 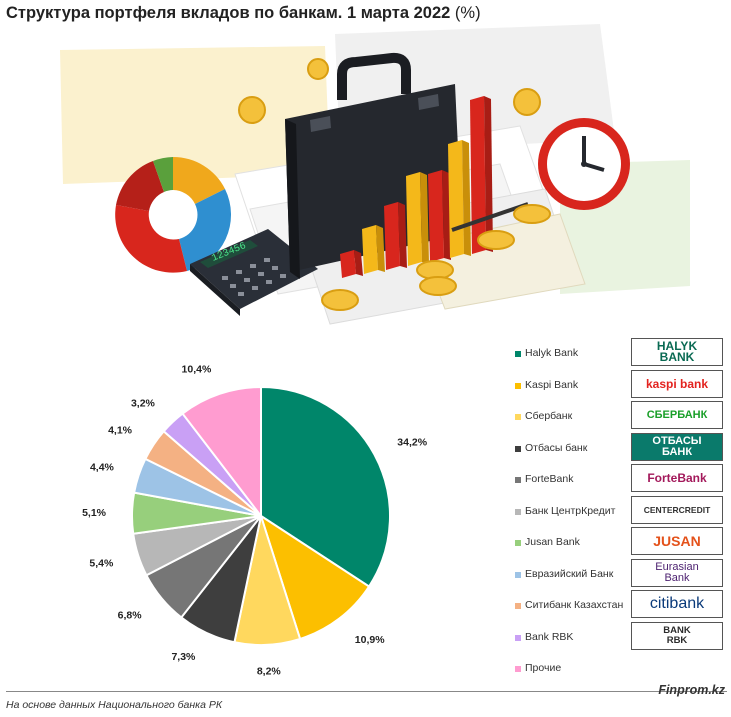 I want to click on centercredit-logo: CENTERCREDIT, so click(x=677, y=509).